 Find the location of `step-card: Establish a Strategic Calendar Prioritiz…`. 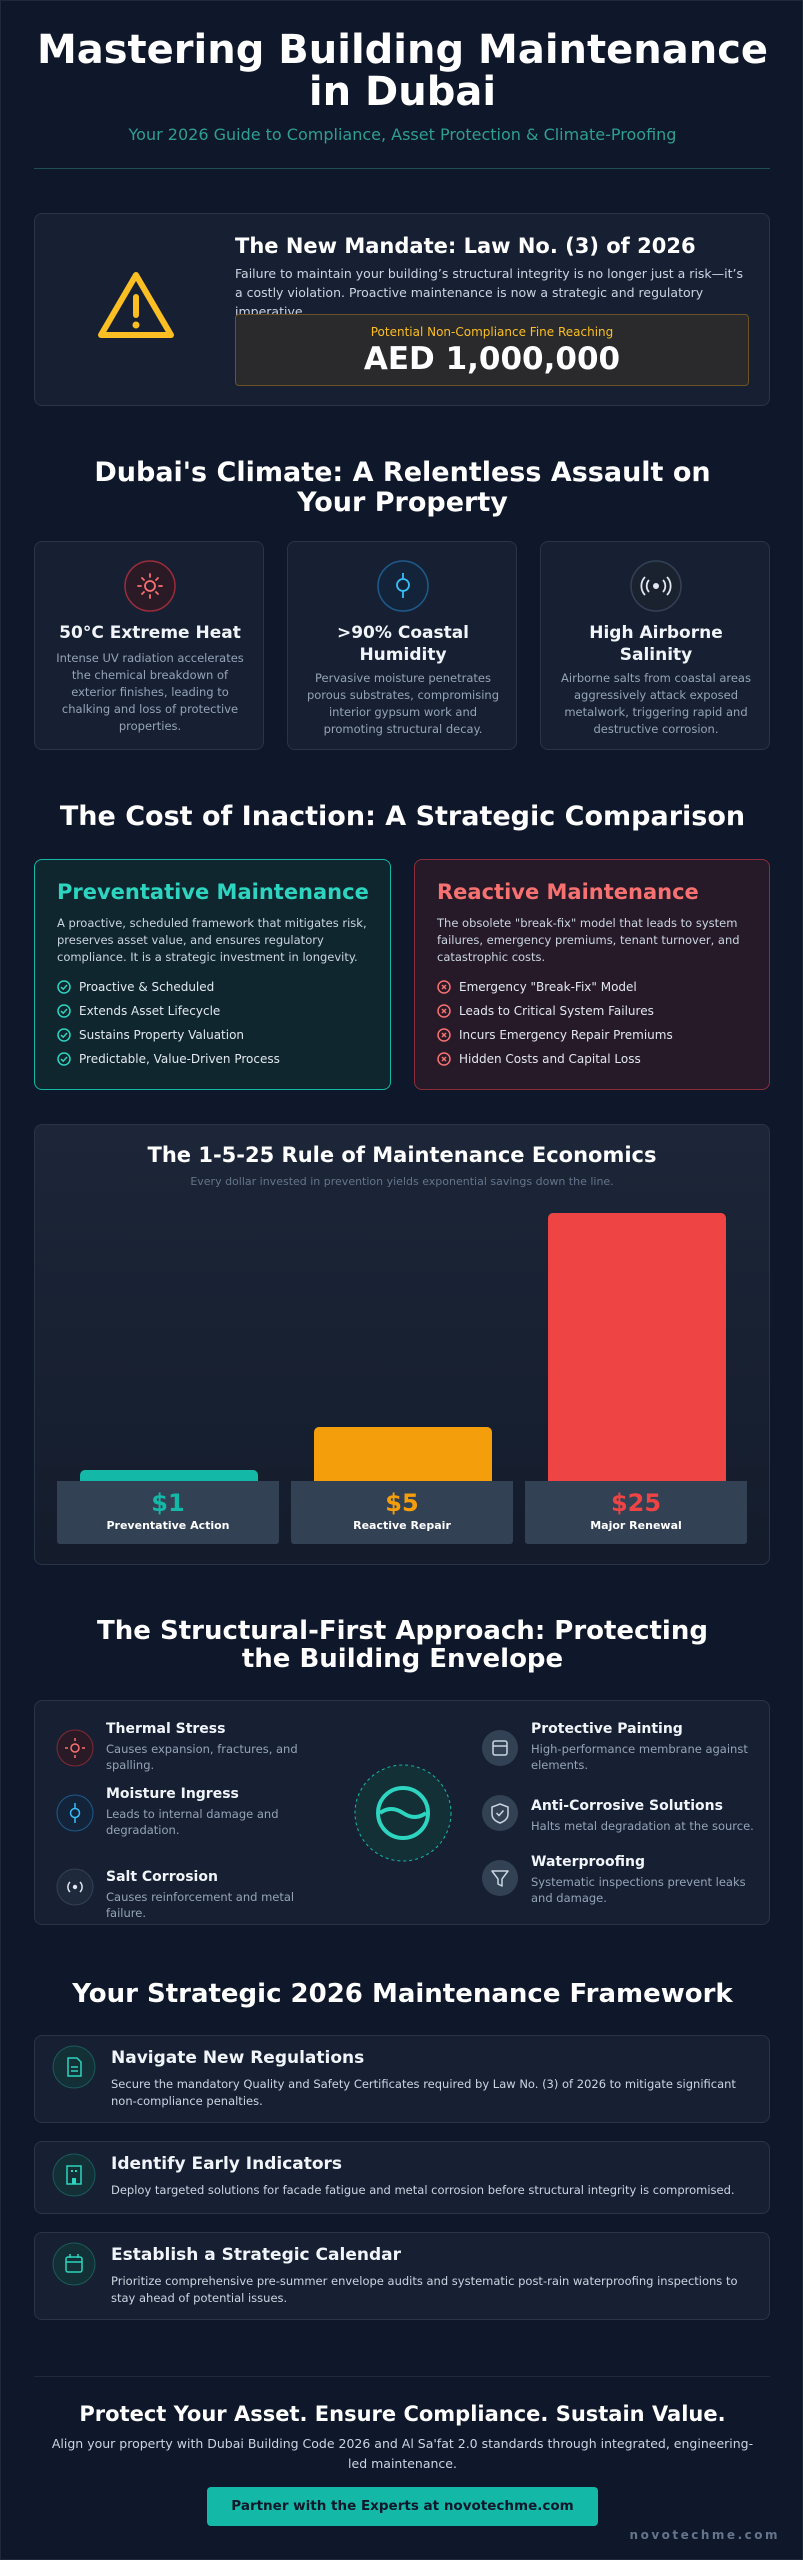

step-card: Establish a Strategic Calendar Prioritiz… is located at coordinates (402, 2276).